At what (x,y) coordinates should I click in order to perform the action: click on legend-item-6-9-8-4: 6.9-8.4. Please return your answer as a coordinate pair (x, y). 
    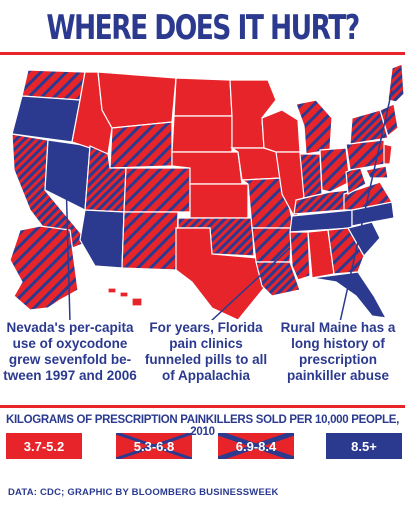
    Looking at the image, I should click on (256, 446).